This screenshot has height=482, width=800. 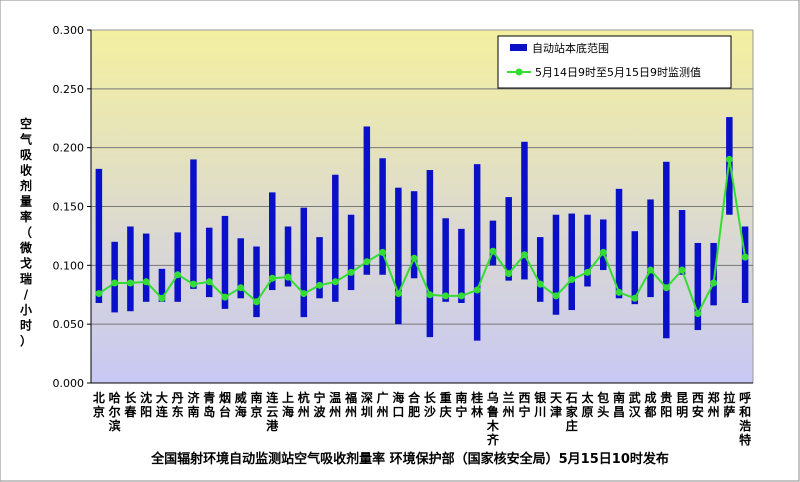 I want to click on x-category-label: 北京, so click(x=99, y=404).